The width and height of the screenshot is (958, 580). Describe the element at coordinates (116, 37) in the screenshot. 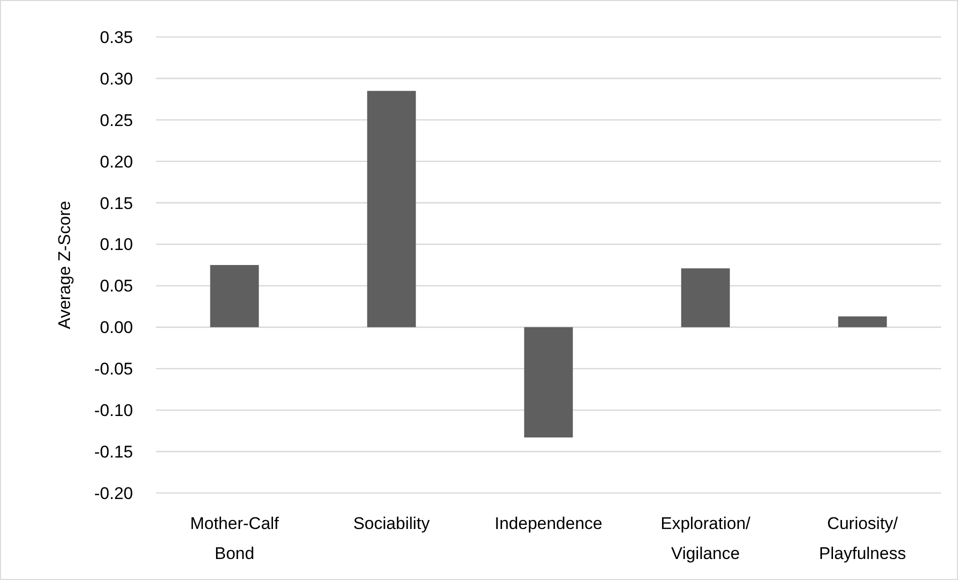

I see `y-tick-label: 0.35` at that location.